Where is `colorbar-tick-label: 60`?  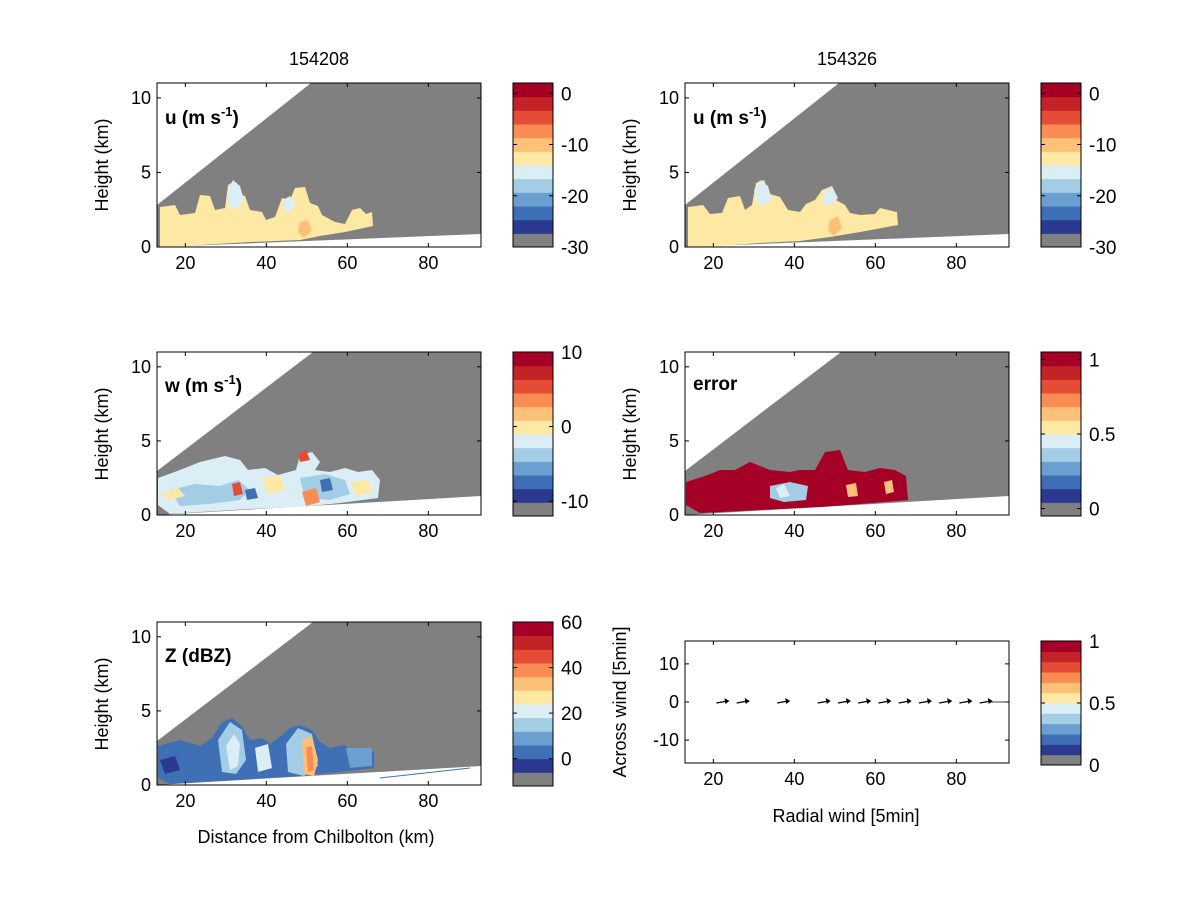 colorbar-tick-label: 60 is located at coordinates (571, 623).